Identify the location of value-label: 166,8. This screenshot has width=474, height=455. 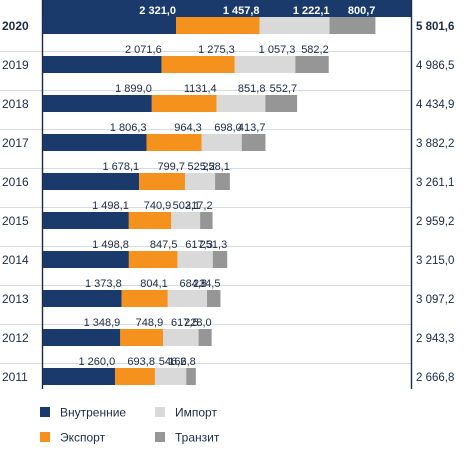
(182, 362).